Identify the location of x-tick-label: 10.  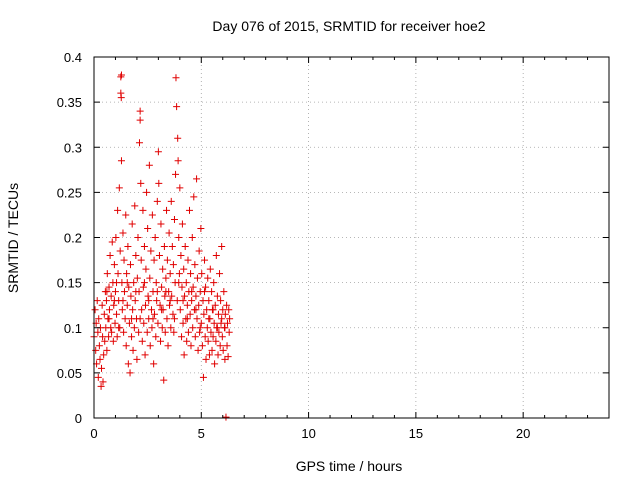
(308, 433).